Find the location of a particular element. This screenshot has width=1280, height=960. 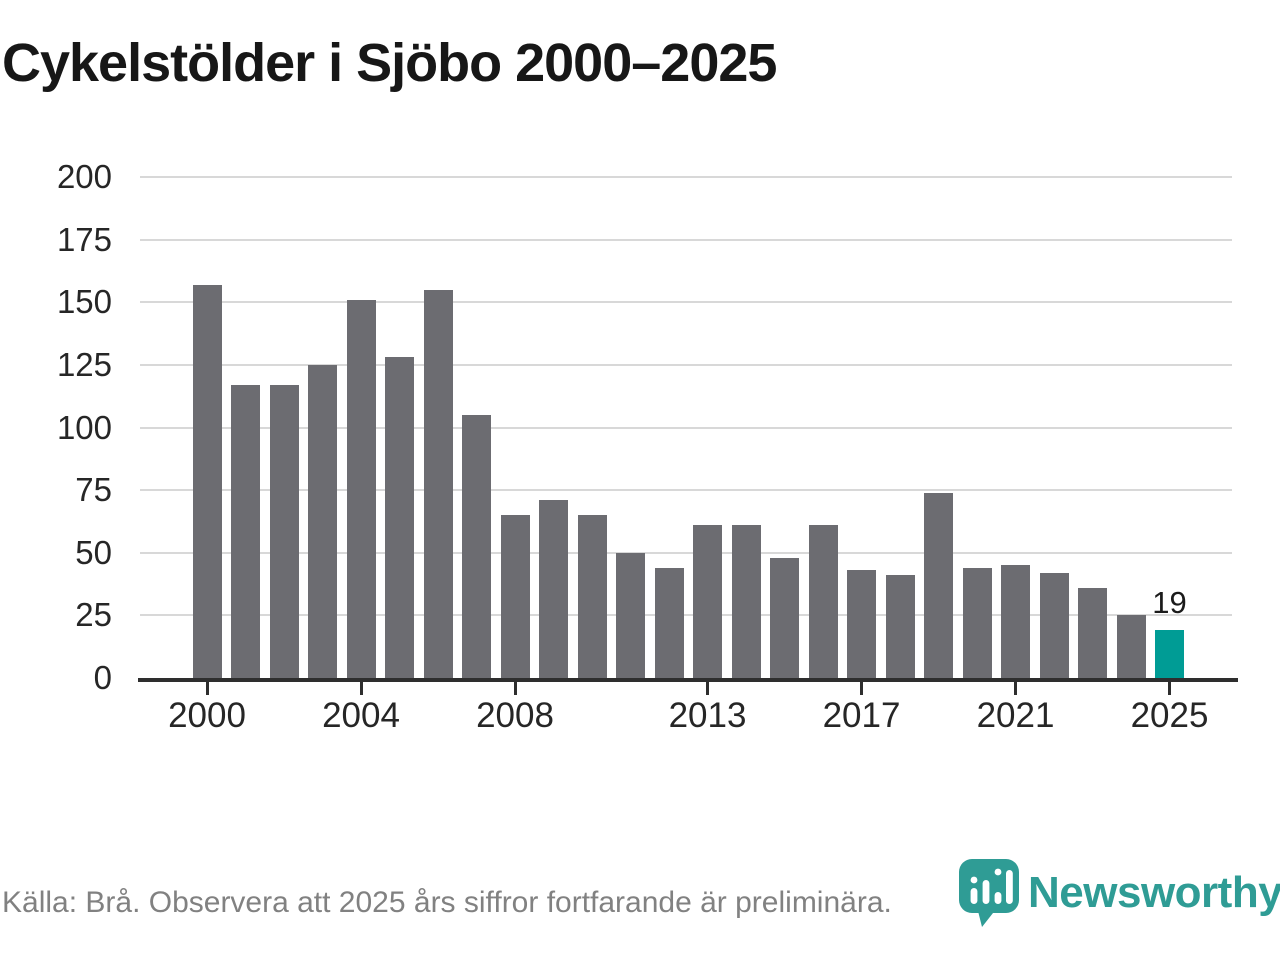

newsworthy-logo-icon is located at coordinates (989, 893).